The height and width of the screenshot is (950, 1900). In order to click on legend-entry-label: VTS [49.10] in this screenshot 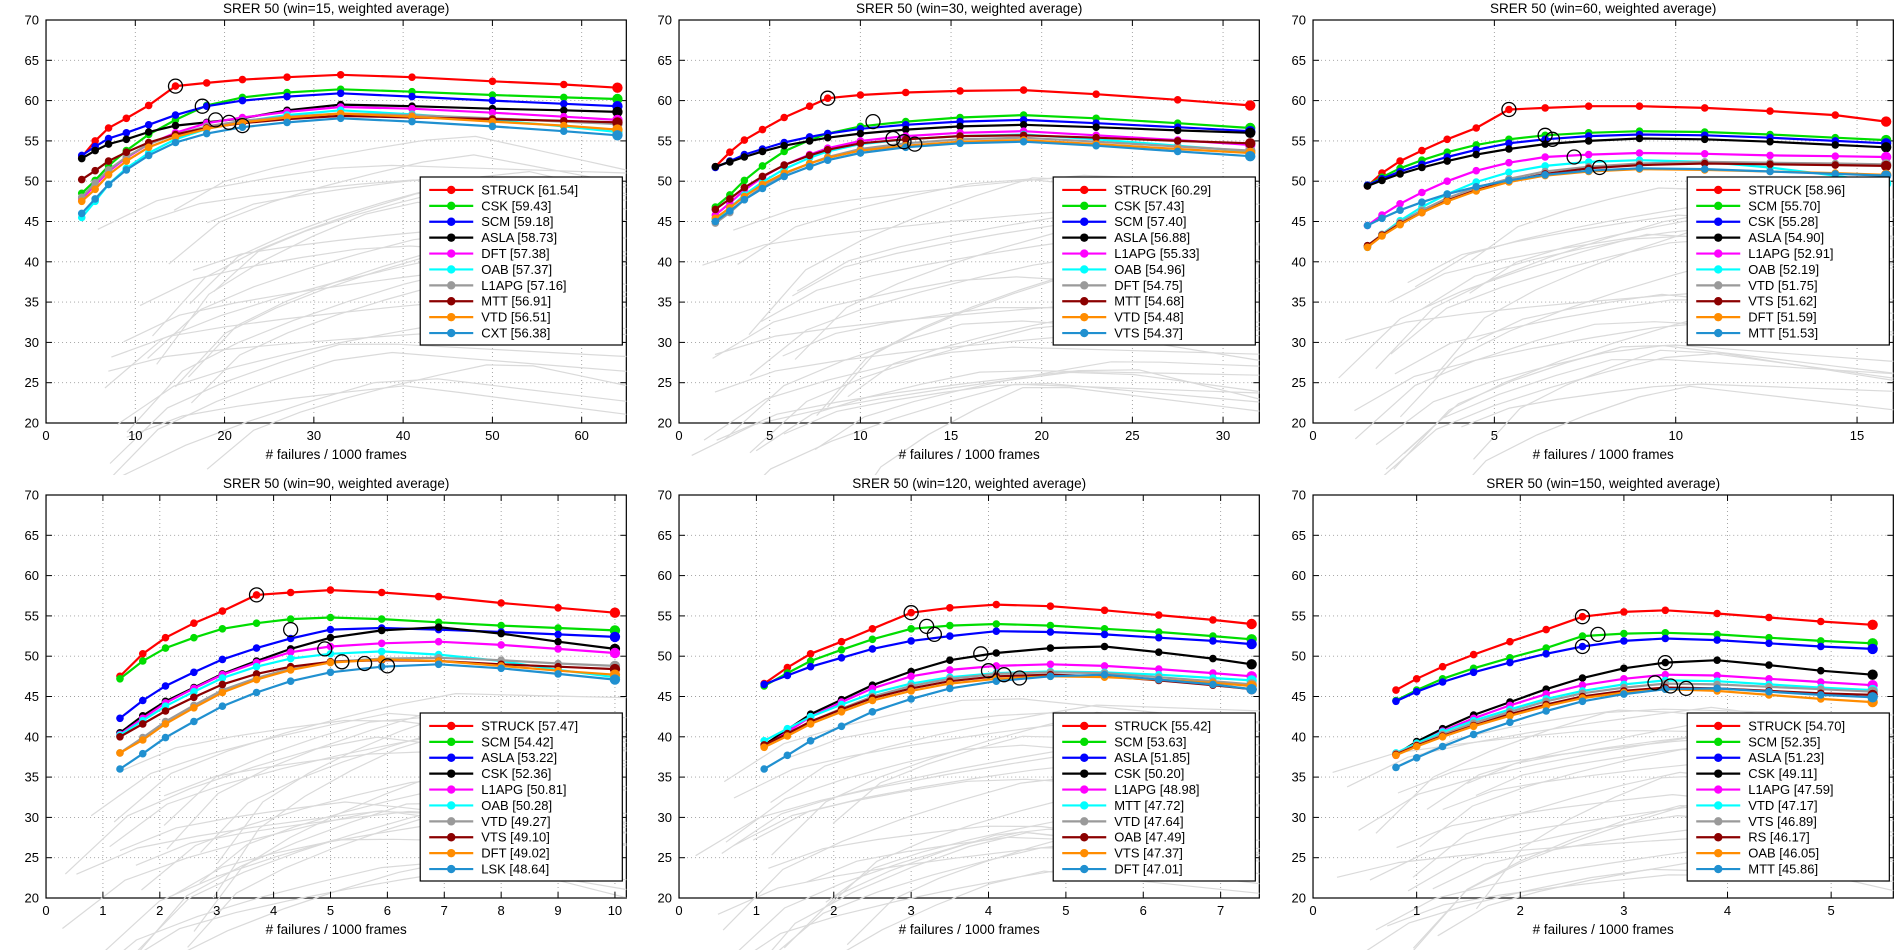, I will do `click(515, 837)`.